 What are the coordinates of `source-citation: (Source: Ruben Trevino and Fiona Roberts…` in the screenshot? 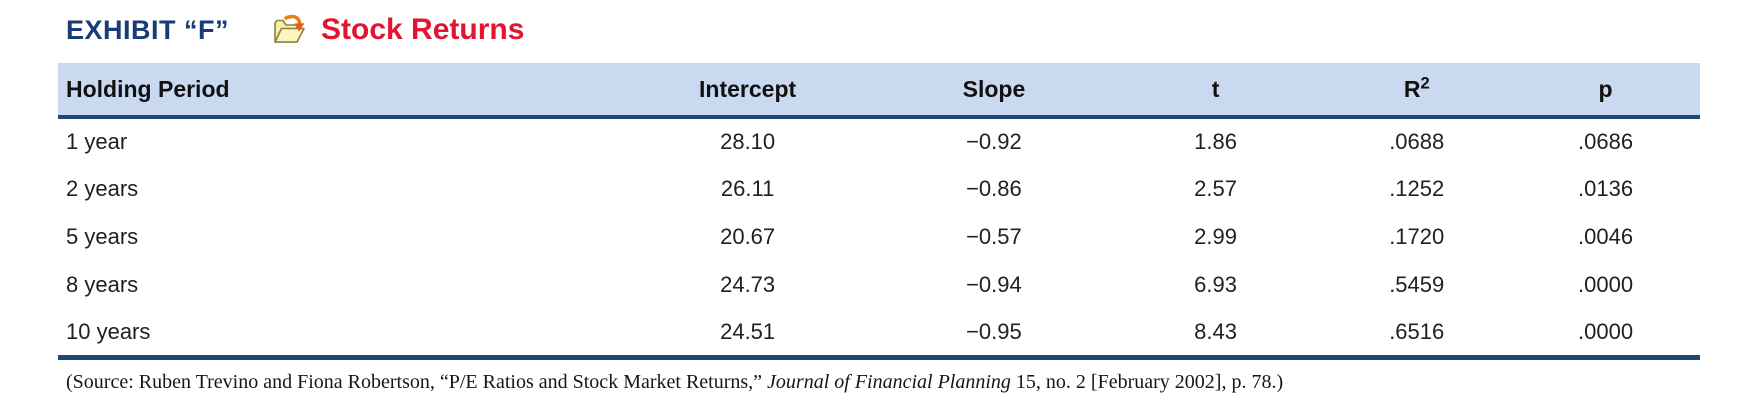 It's located at (883, 382).